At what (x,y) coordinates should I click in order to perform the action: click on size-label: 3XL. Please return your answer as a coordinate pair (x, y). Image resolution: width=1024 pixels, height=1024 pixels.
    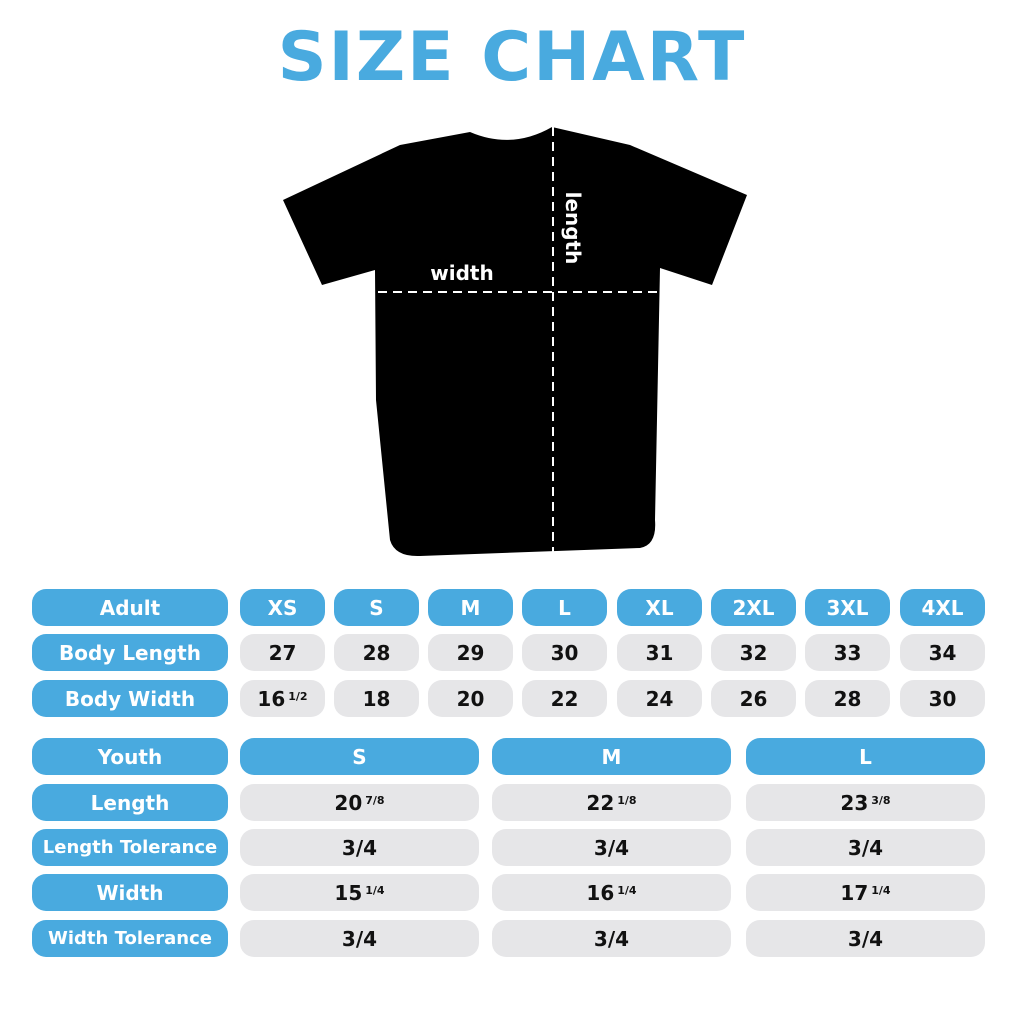
    Looking at the image, I should click on (847, 607).